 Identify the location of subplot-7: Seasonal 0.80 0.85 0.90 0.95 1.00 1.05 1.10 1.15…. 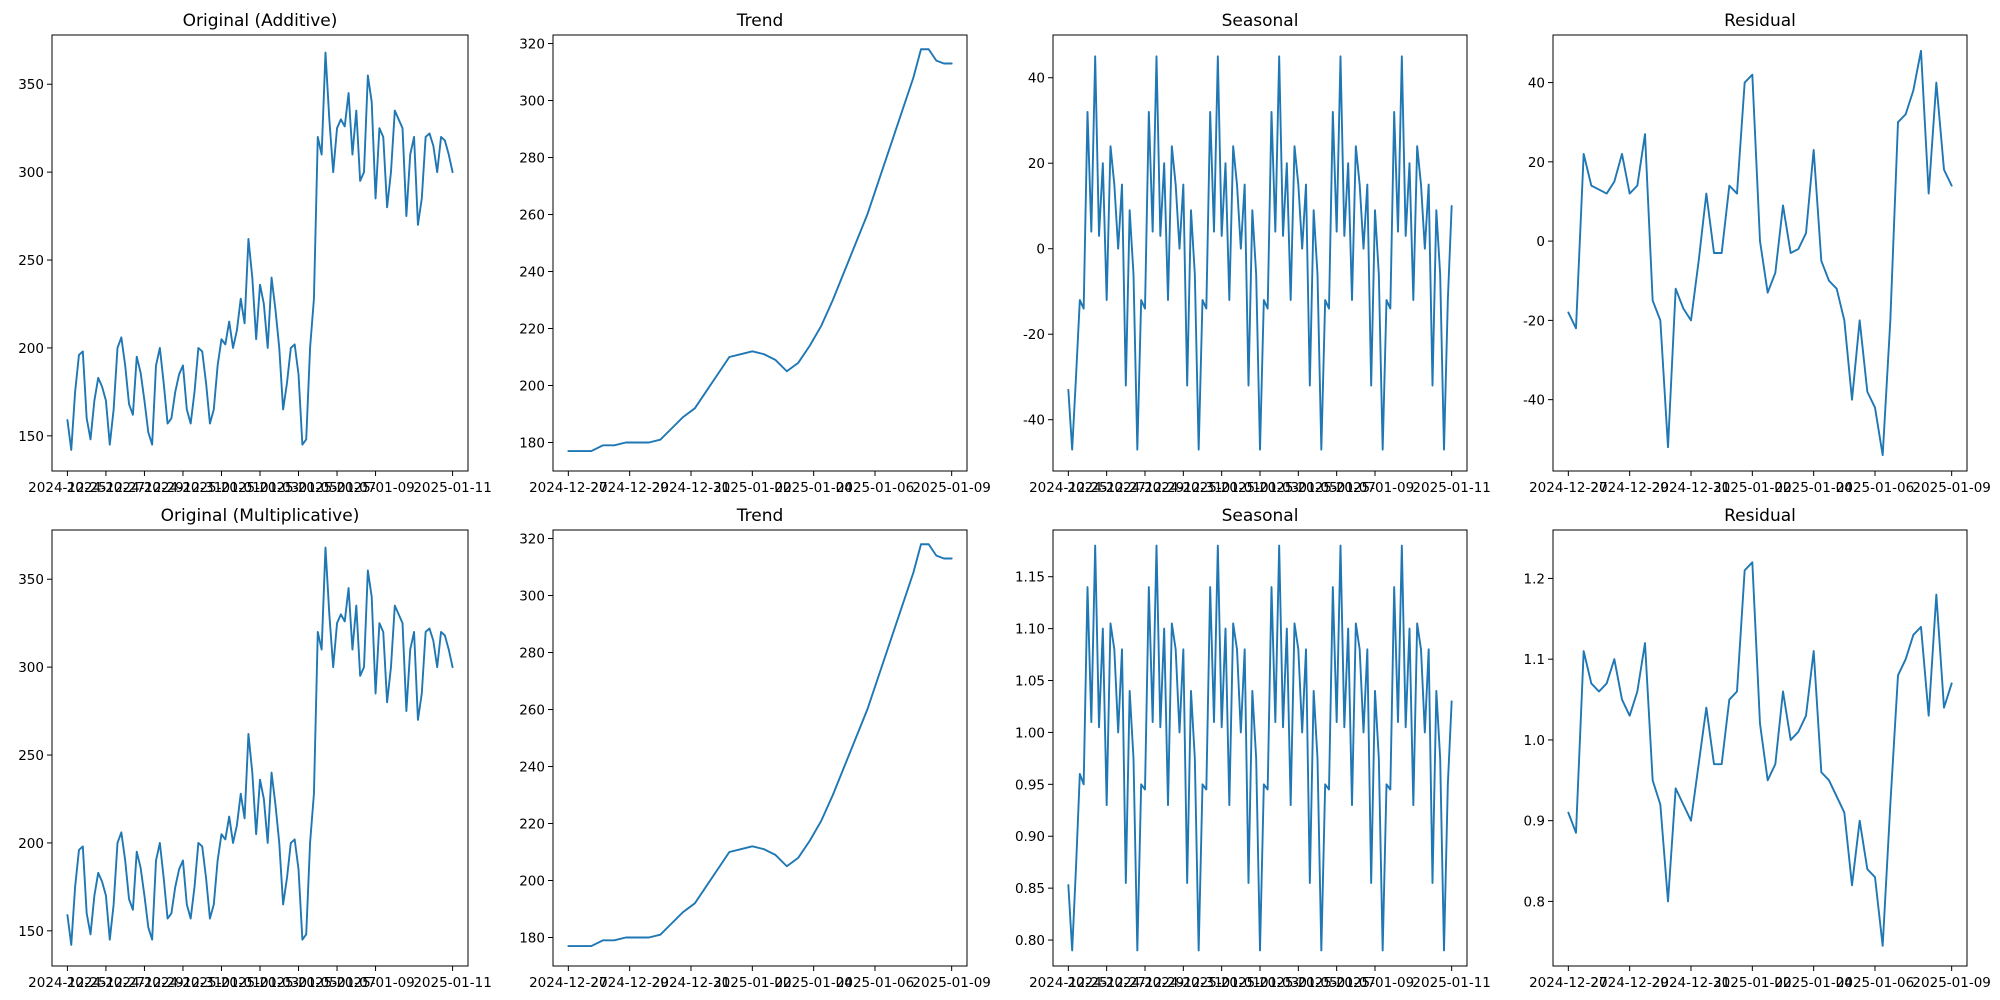
(1253, 748).